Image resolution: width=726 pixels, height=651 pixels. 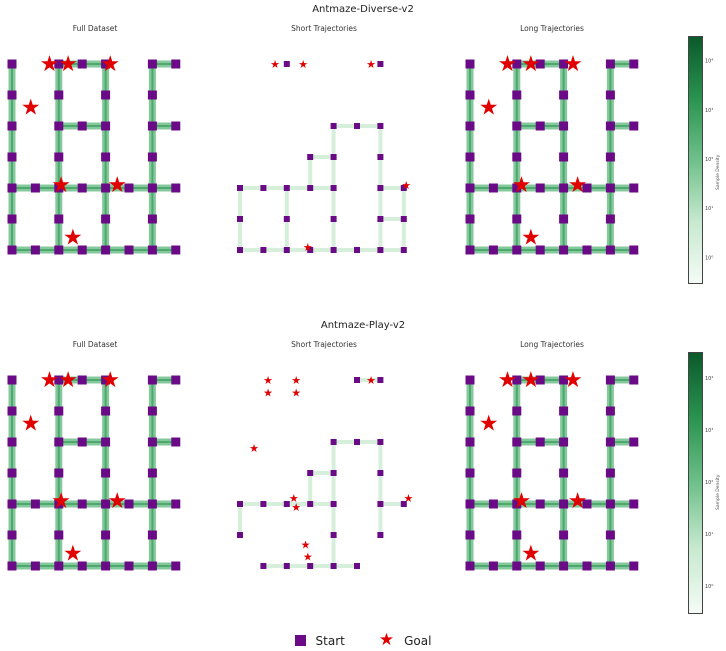 What do you see at coordinates (709, 209) in the screenshot?
I see `colorbar-tick-0: 10¹` at bounding box center [709, 209].